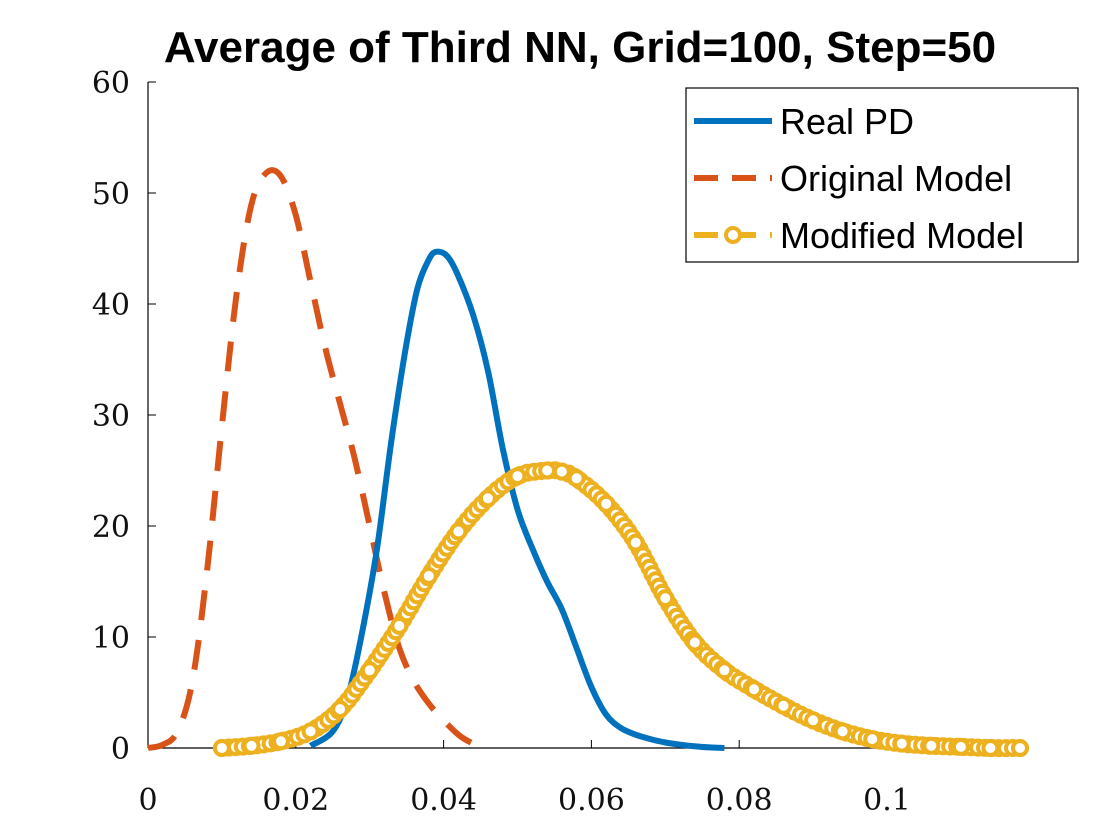  Describe the element at coordinates (902, 235) in the screenshot. I see `legend-label-modified-model: Modified Model` at that location.